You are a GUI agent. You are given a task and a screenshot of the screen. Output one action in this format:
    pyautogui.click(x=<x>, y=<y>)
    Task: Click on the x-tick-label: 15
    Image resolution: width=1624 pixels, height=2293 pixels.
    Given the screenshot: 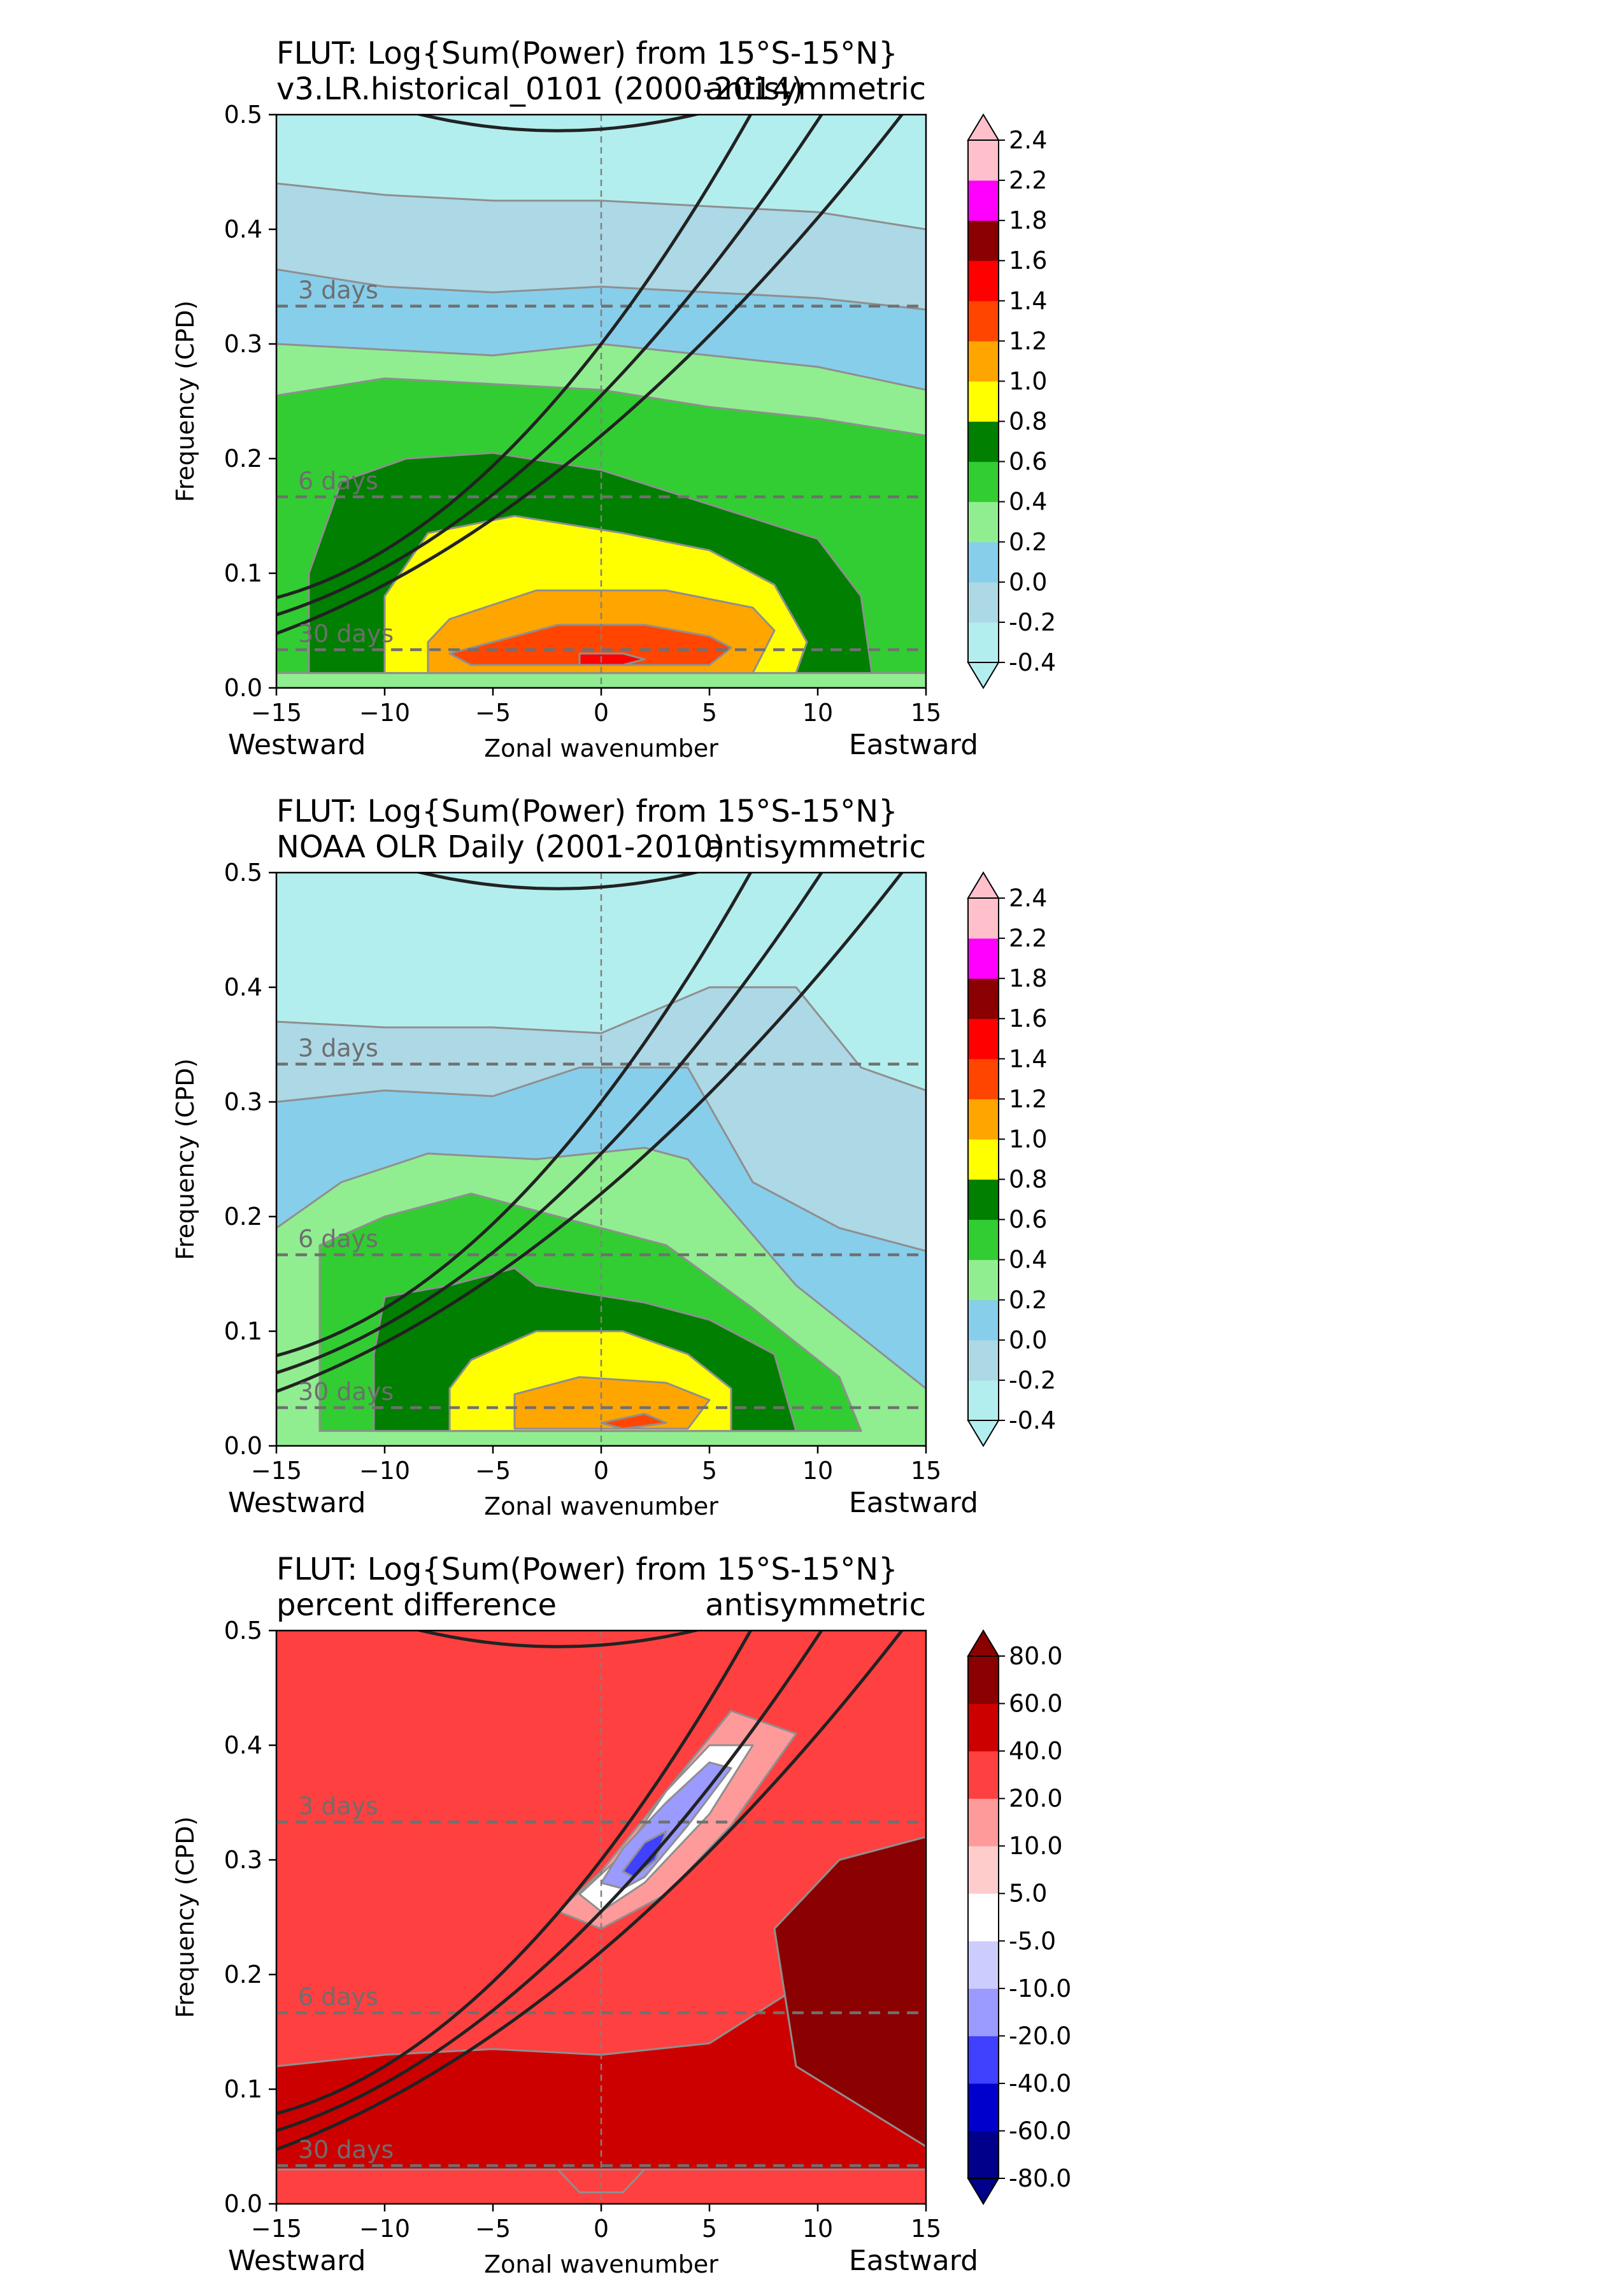 What is the action you would take?
    pyautogui.click(x=926, y=2229)
    